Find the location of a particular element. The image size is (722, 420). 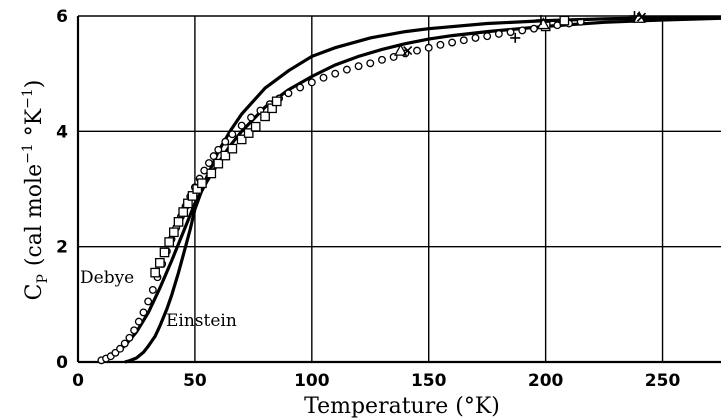

x-tick-label: 50 is located at coordinates (195, 381).